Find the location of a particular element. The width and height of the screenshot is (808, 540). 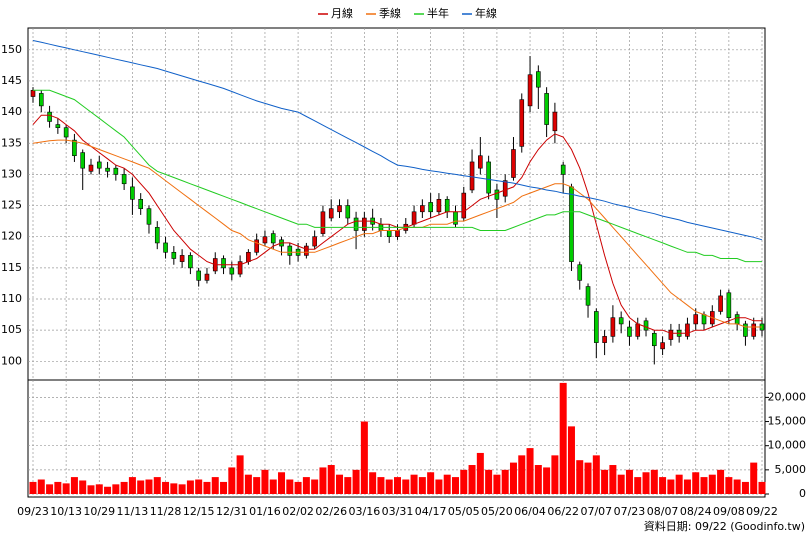

x-tick-label: 09/08 is located at coordinates (729, 511).